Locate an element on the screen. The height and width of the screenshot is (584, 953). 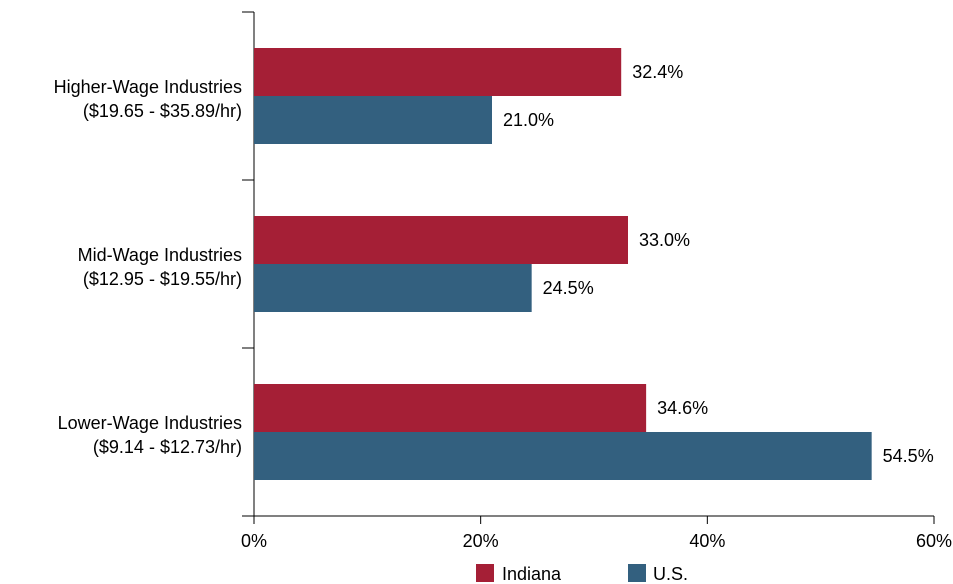
legend: Indiana U.S. is located at coordinates (582, 574).